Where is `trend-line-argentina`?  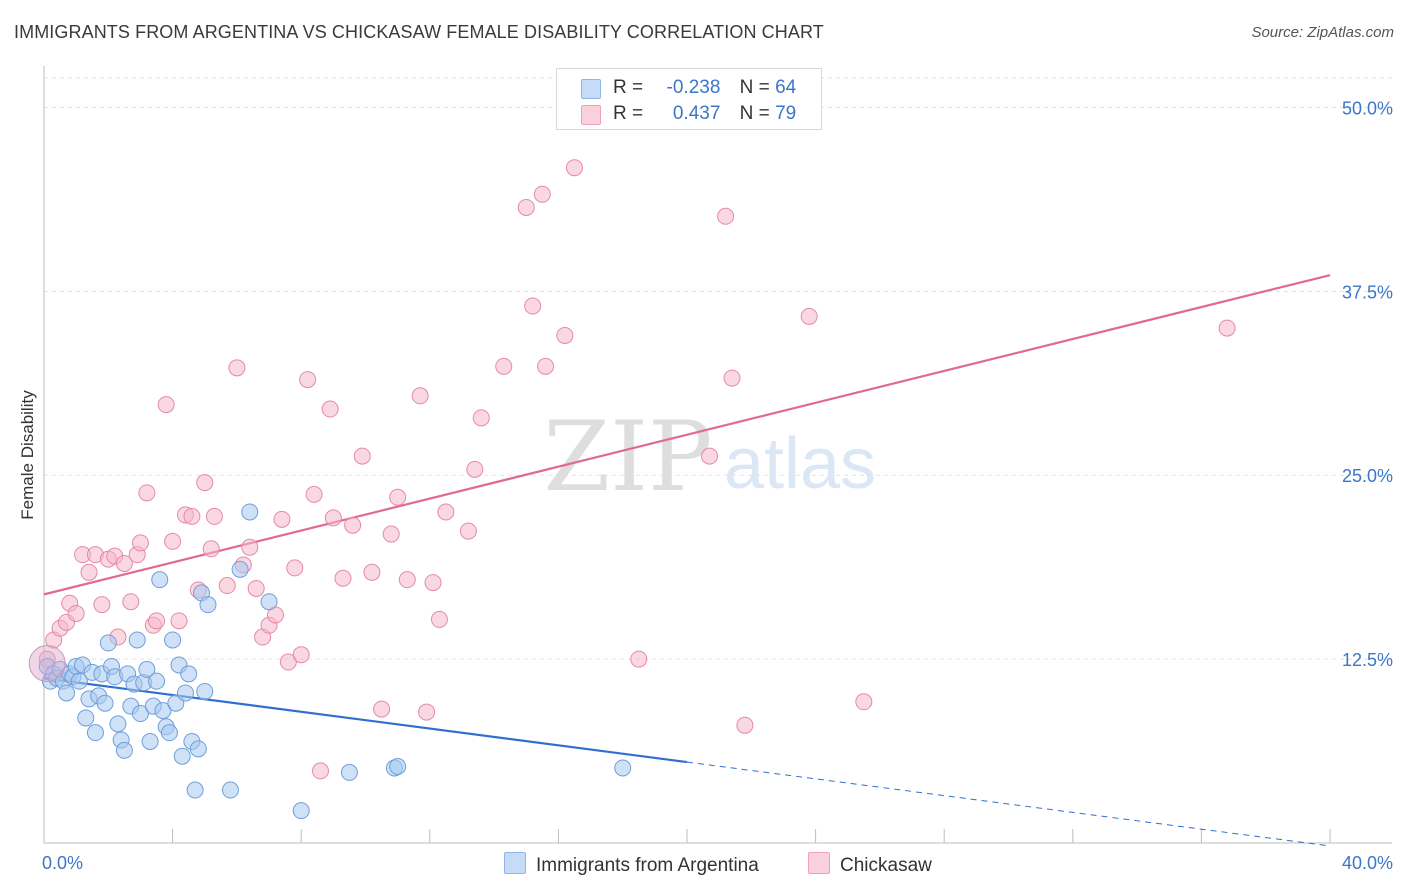 trend-line-argentina is located at coordinates (365, 720).